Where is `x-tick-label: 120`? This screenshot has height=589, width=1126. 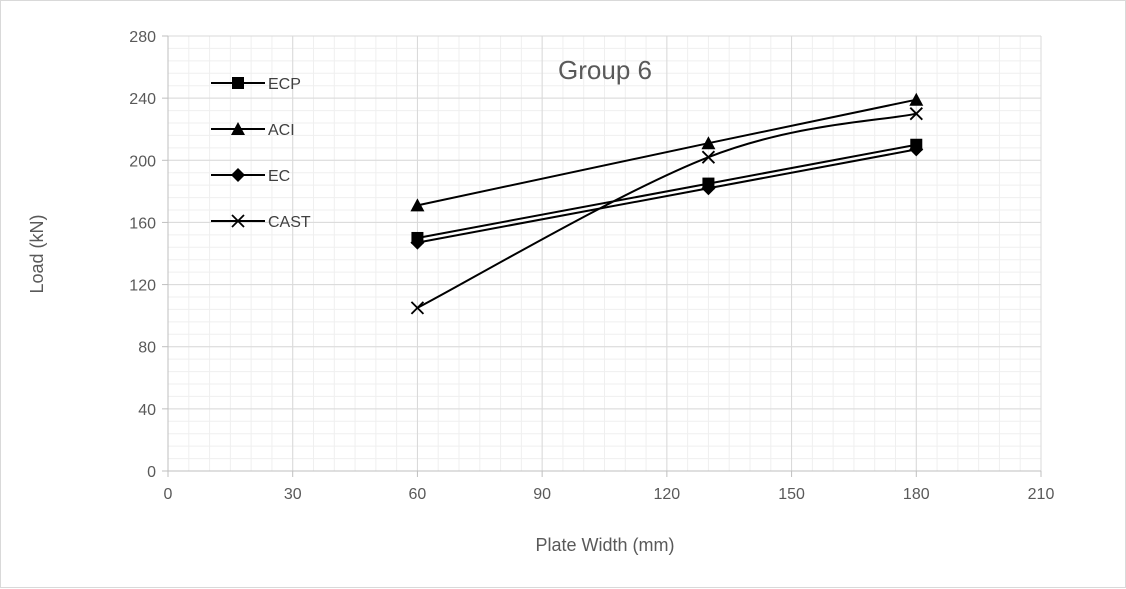 x-tick-label: 120 is located at coordinates (667, 494).